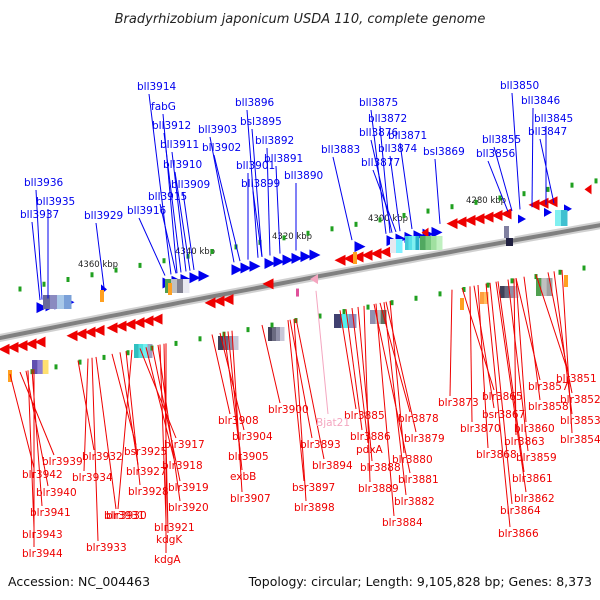  Describe the element at coordinates (92, 478) in the screenshot. I see `gene-label-text: blr3934` at that location.